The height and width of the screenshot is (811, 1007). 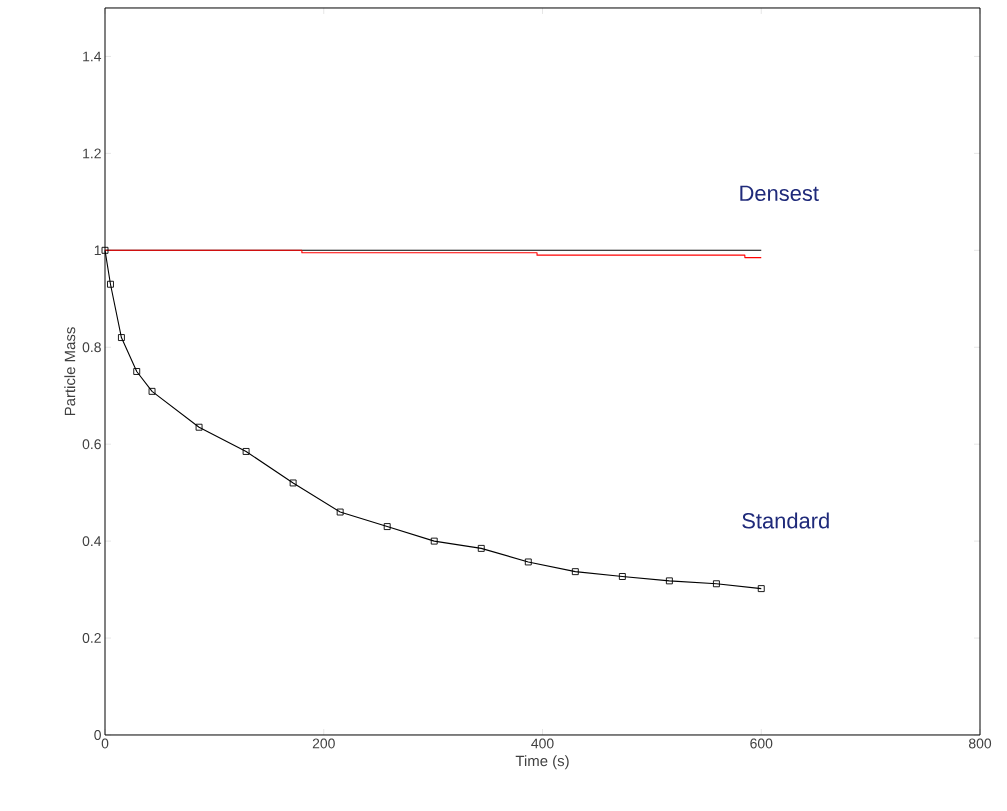 I want to click on x-tick-label: 600, so click(x=761, y=743).